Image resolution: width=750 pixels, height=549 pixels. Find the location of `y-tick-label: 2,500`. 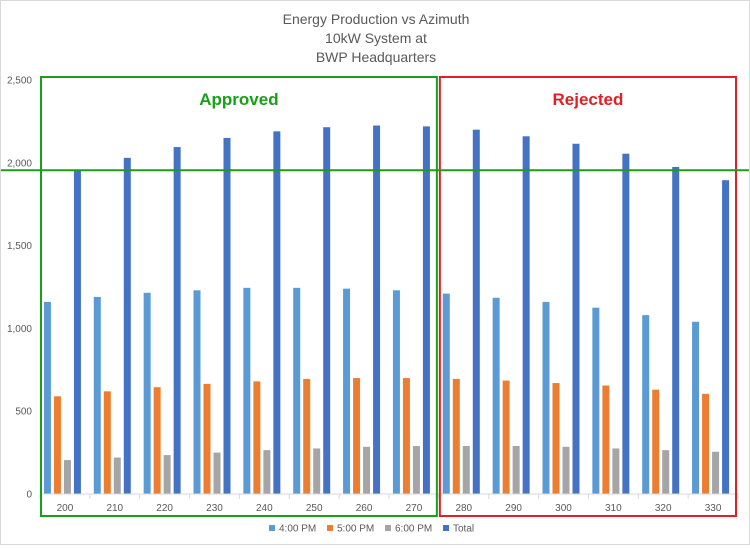

y-tick-label: 2,500 is located at coordinates (19, 81).